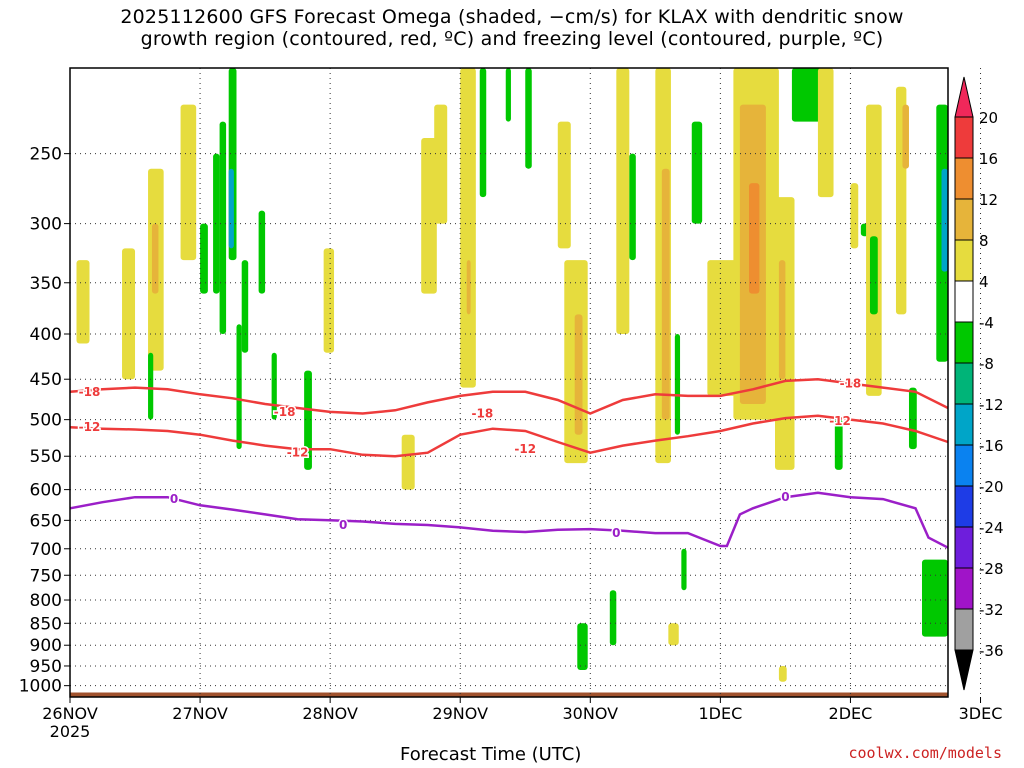  Describe the element at coordinates (46, 601) in the screenshot. I see `y-tick-label: 800` at that location.